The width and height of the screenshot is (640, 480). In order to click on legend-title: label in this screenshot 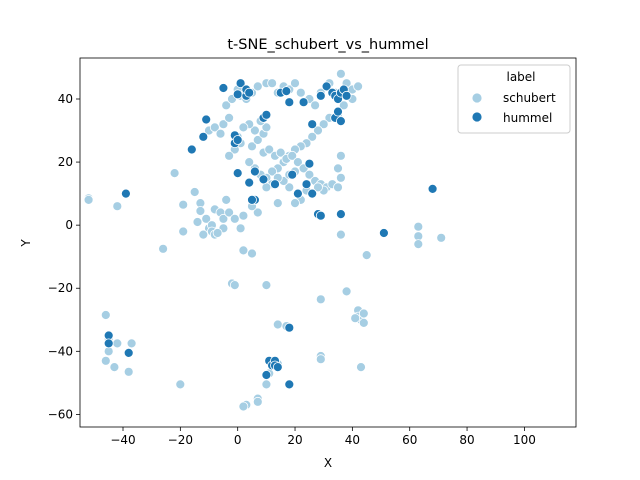, I will do `click(520, 77)`.